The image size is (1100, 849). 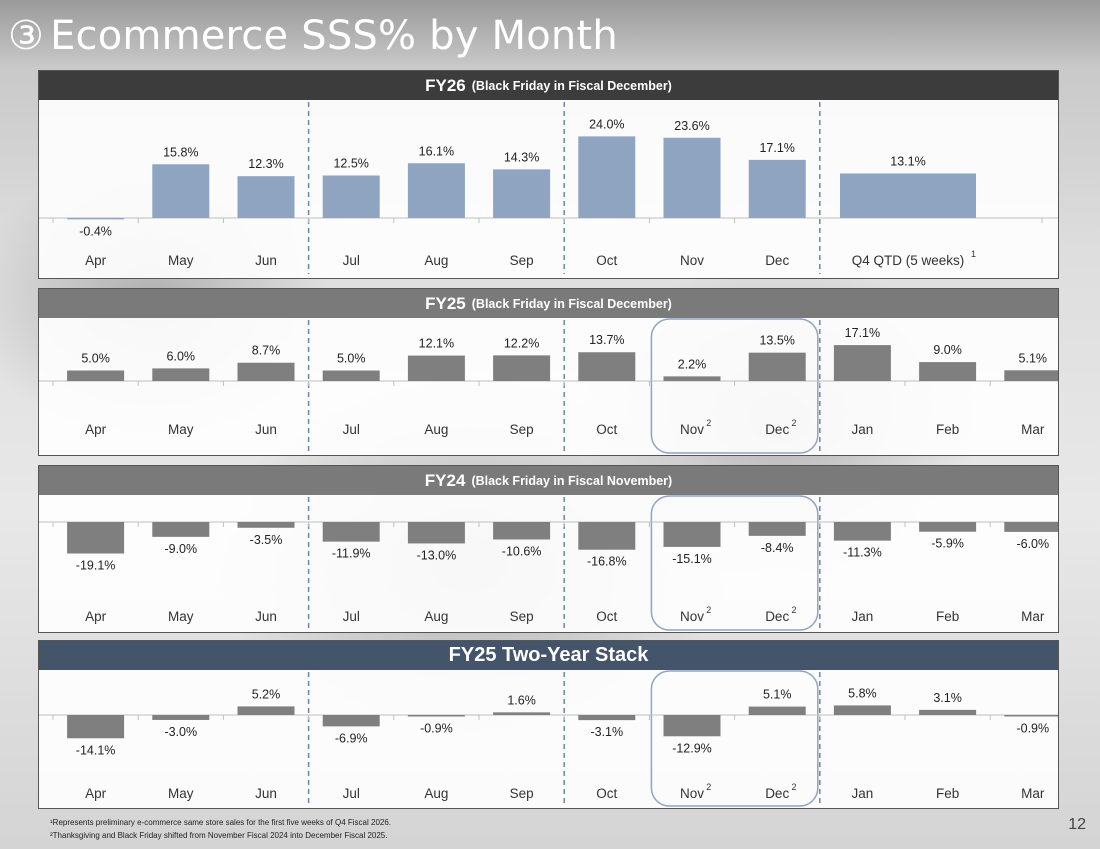 I want to click on page-number: 12, so click(x=1077, y=824).